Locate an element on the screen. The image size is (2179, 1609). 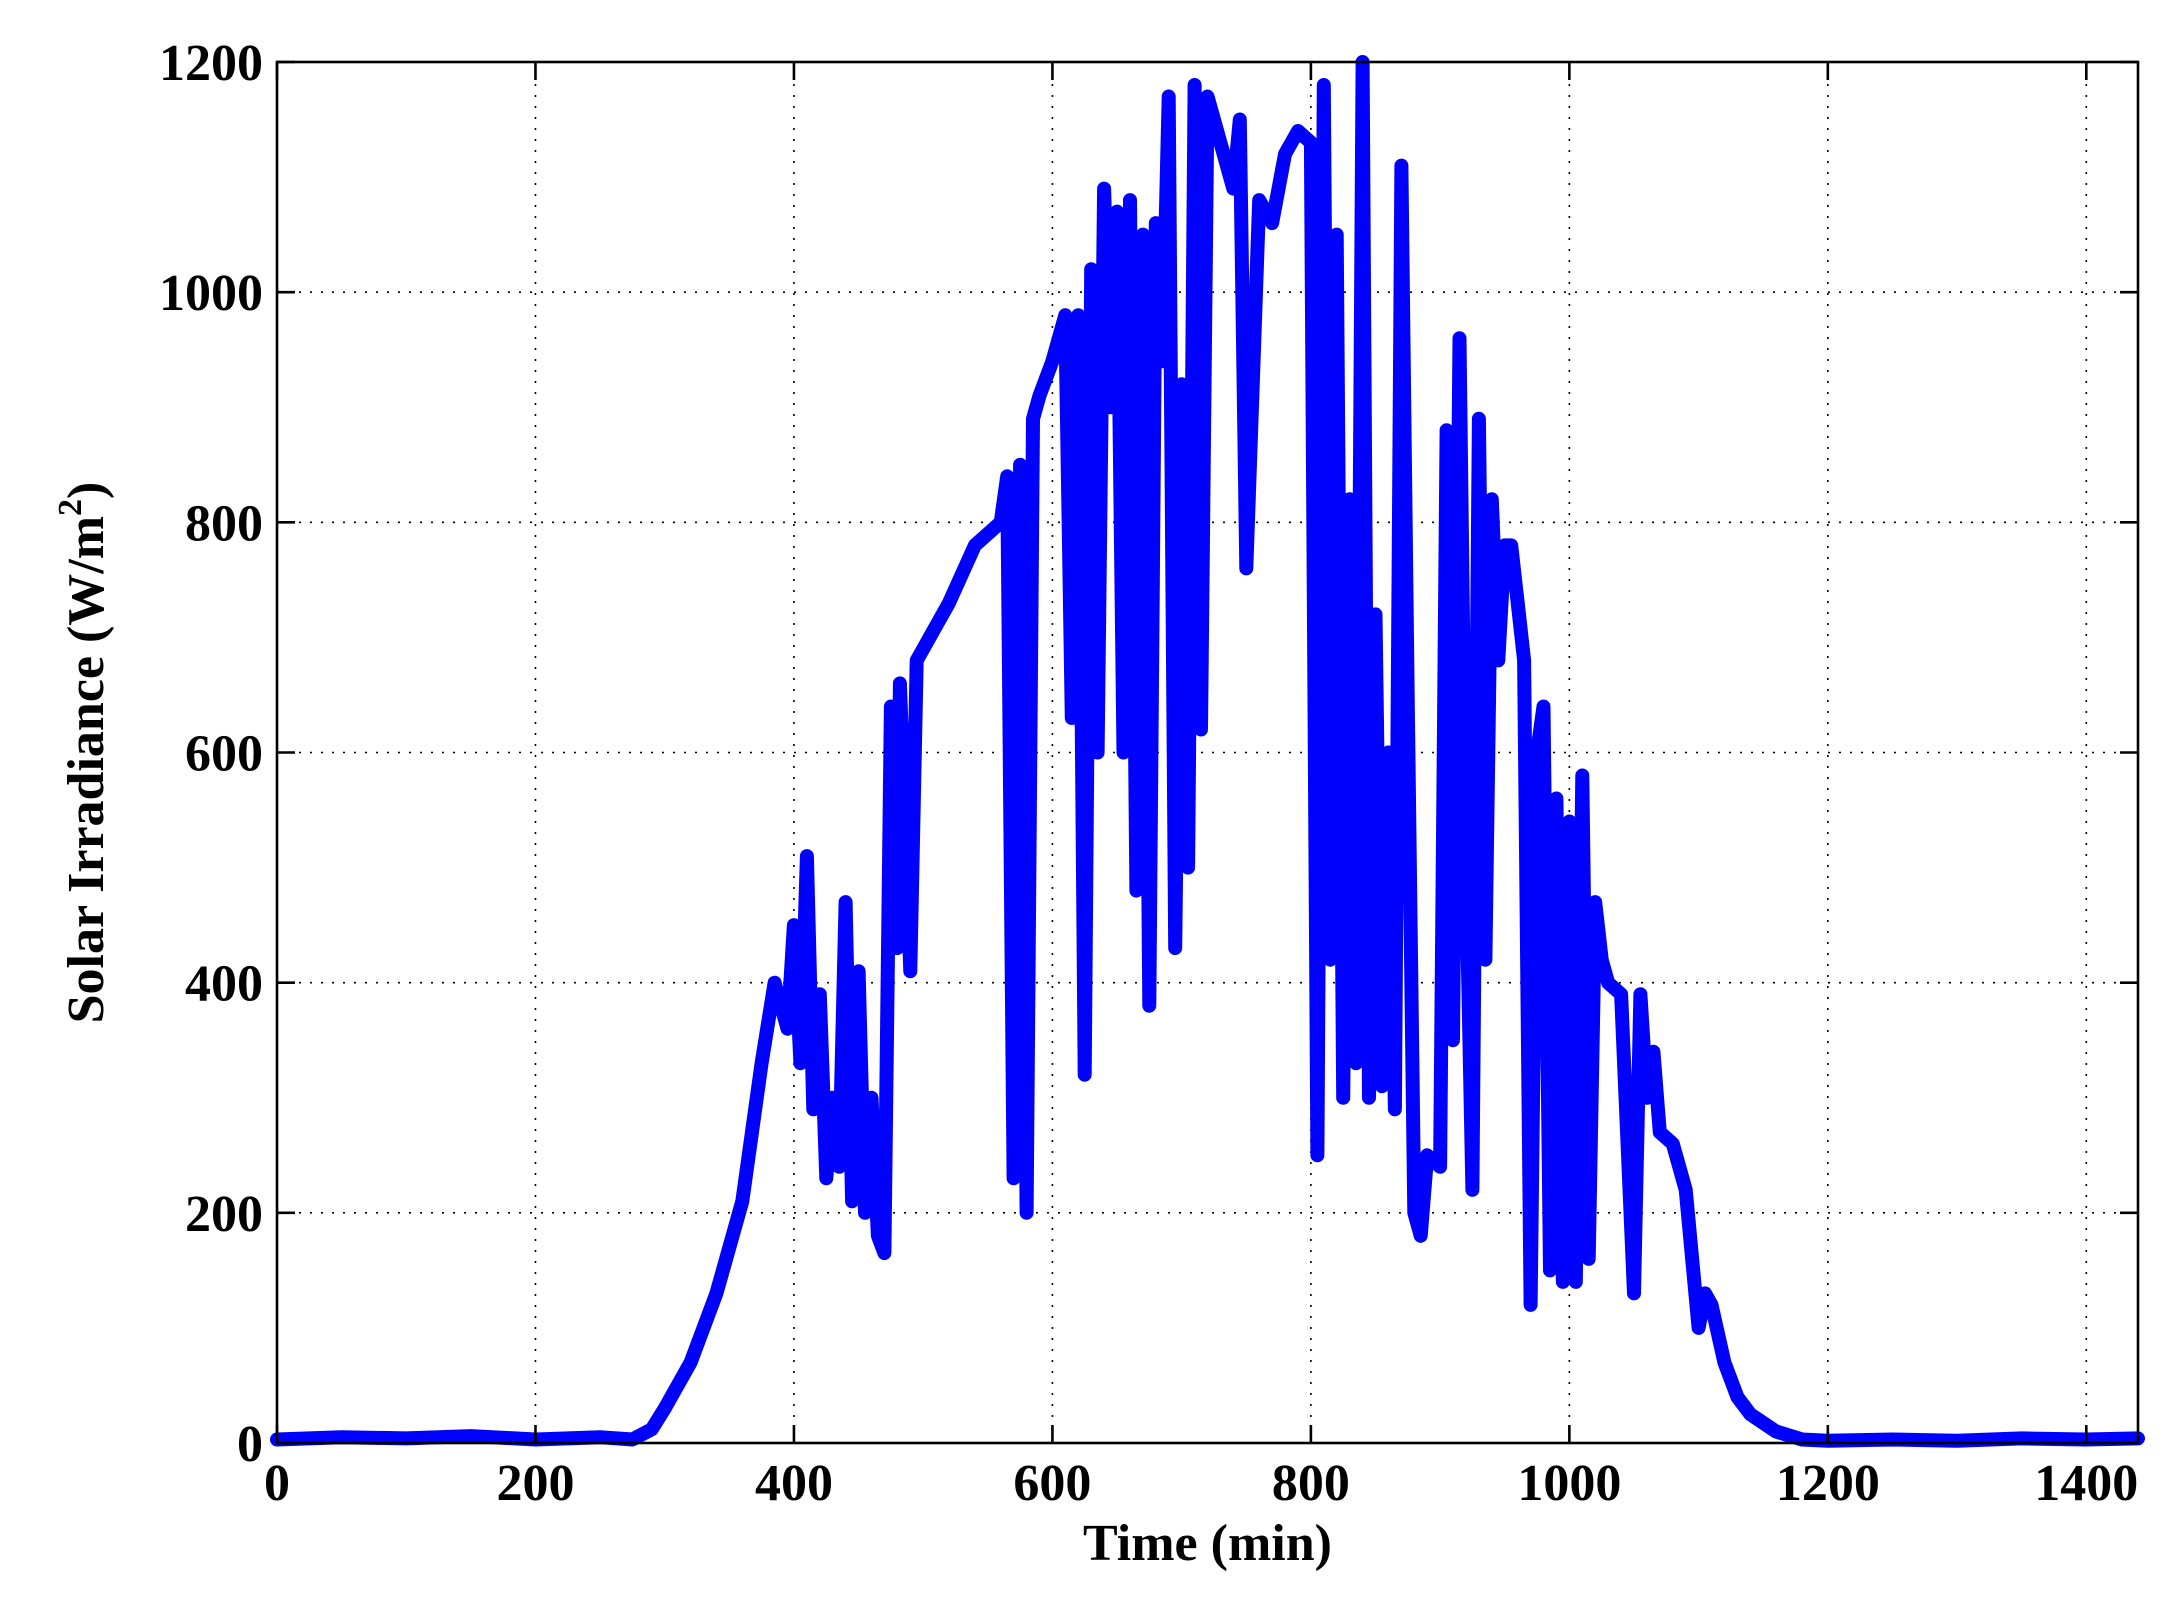
y-axis-label: Solar Irradiance (W/m2) is located at coordinates (83, 753).